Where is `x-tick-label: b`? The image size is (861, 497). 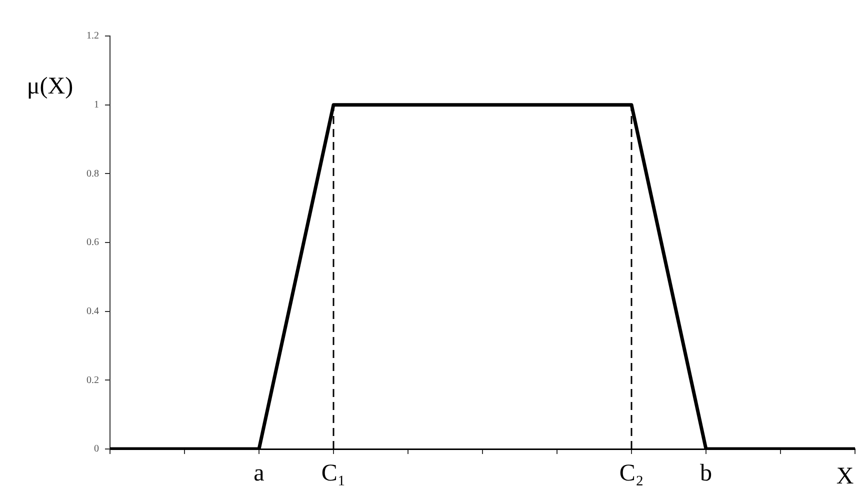 x-tick-label: b is located at coordinates (706, 473).